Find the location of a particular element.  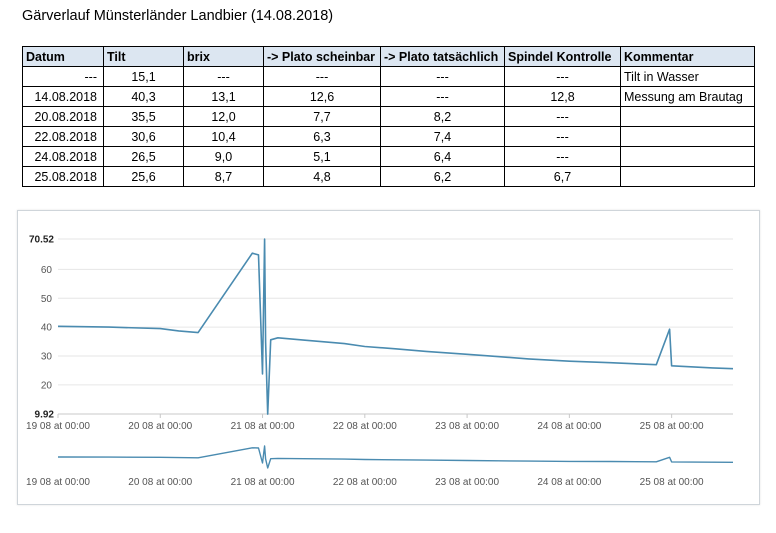

cell-brix: 10,4 is located at coordinates (223, 136).